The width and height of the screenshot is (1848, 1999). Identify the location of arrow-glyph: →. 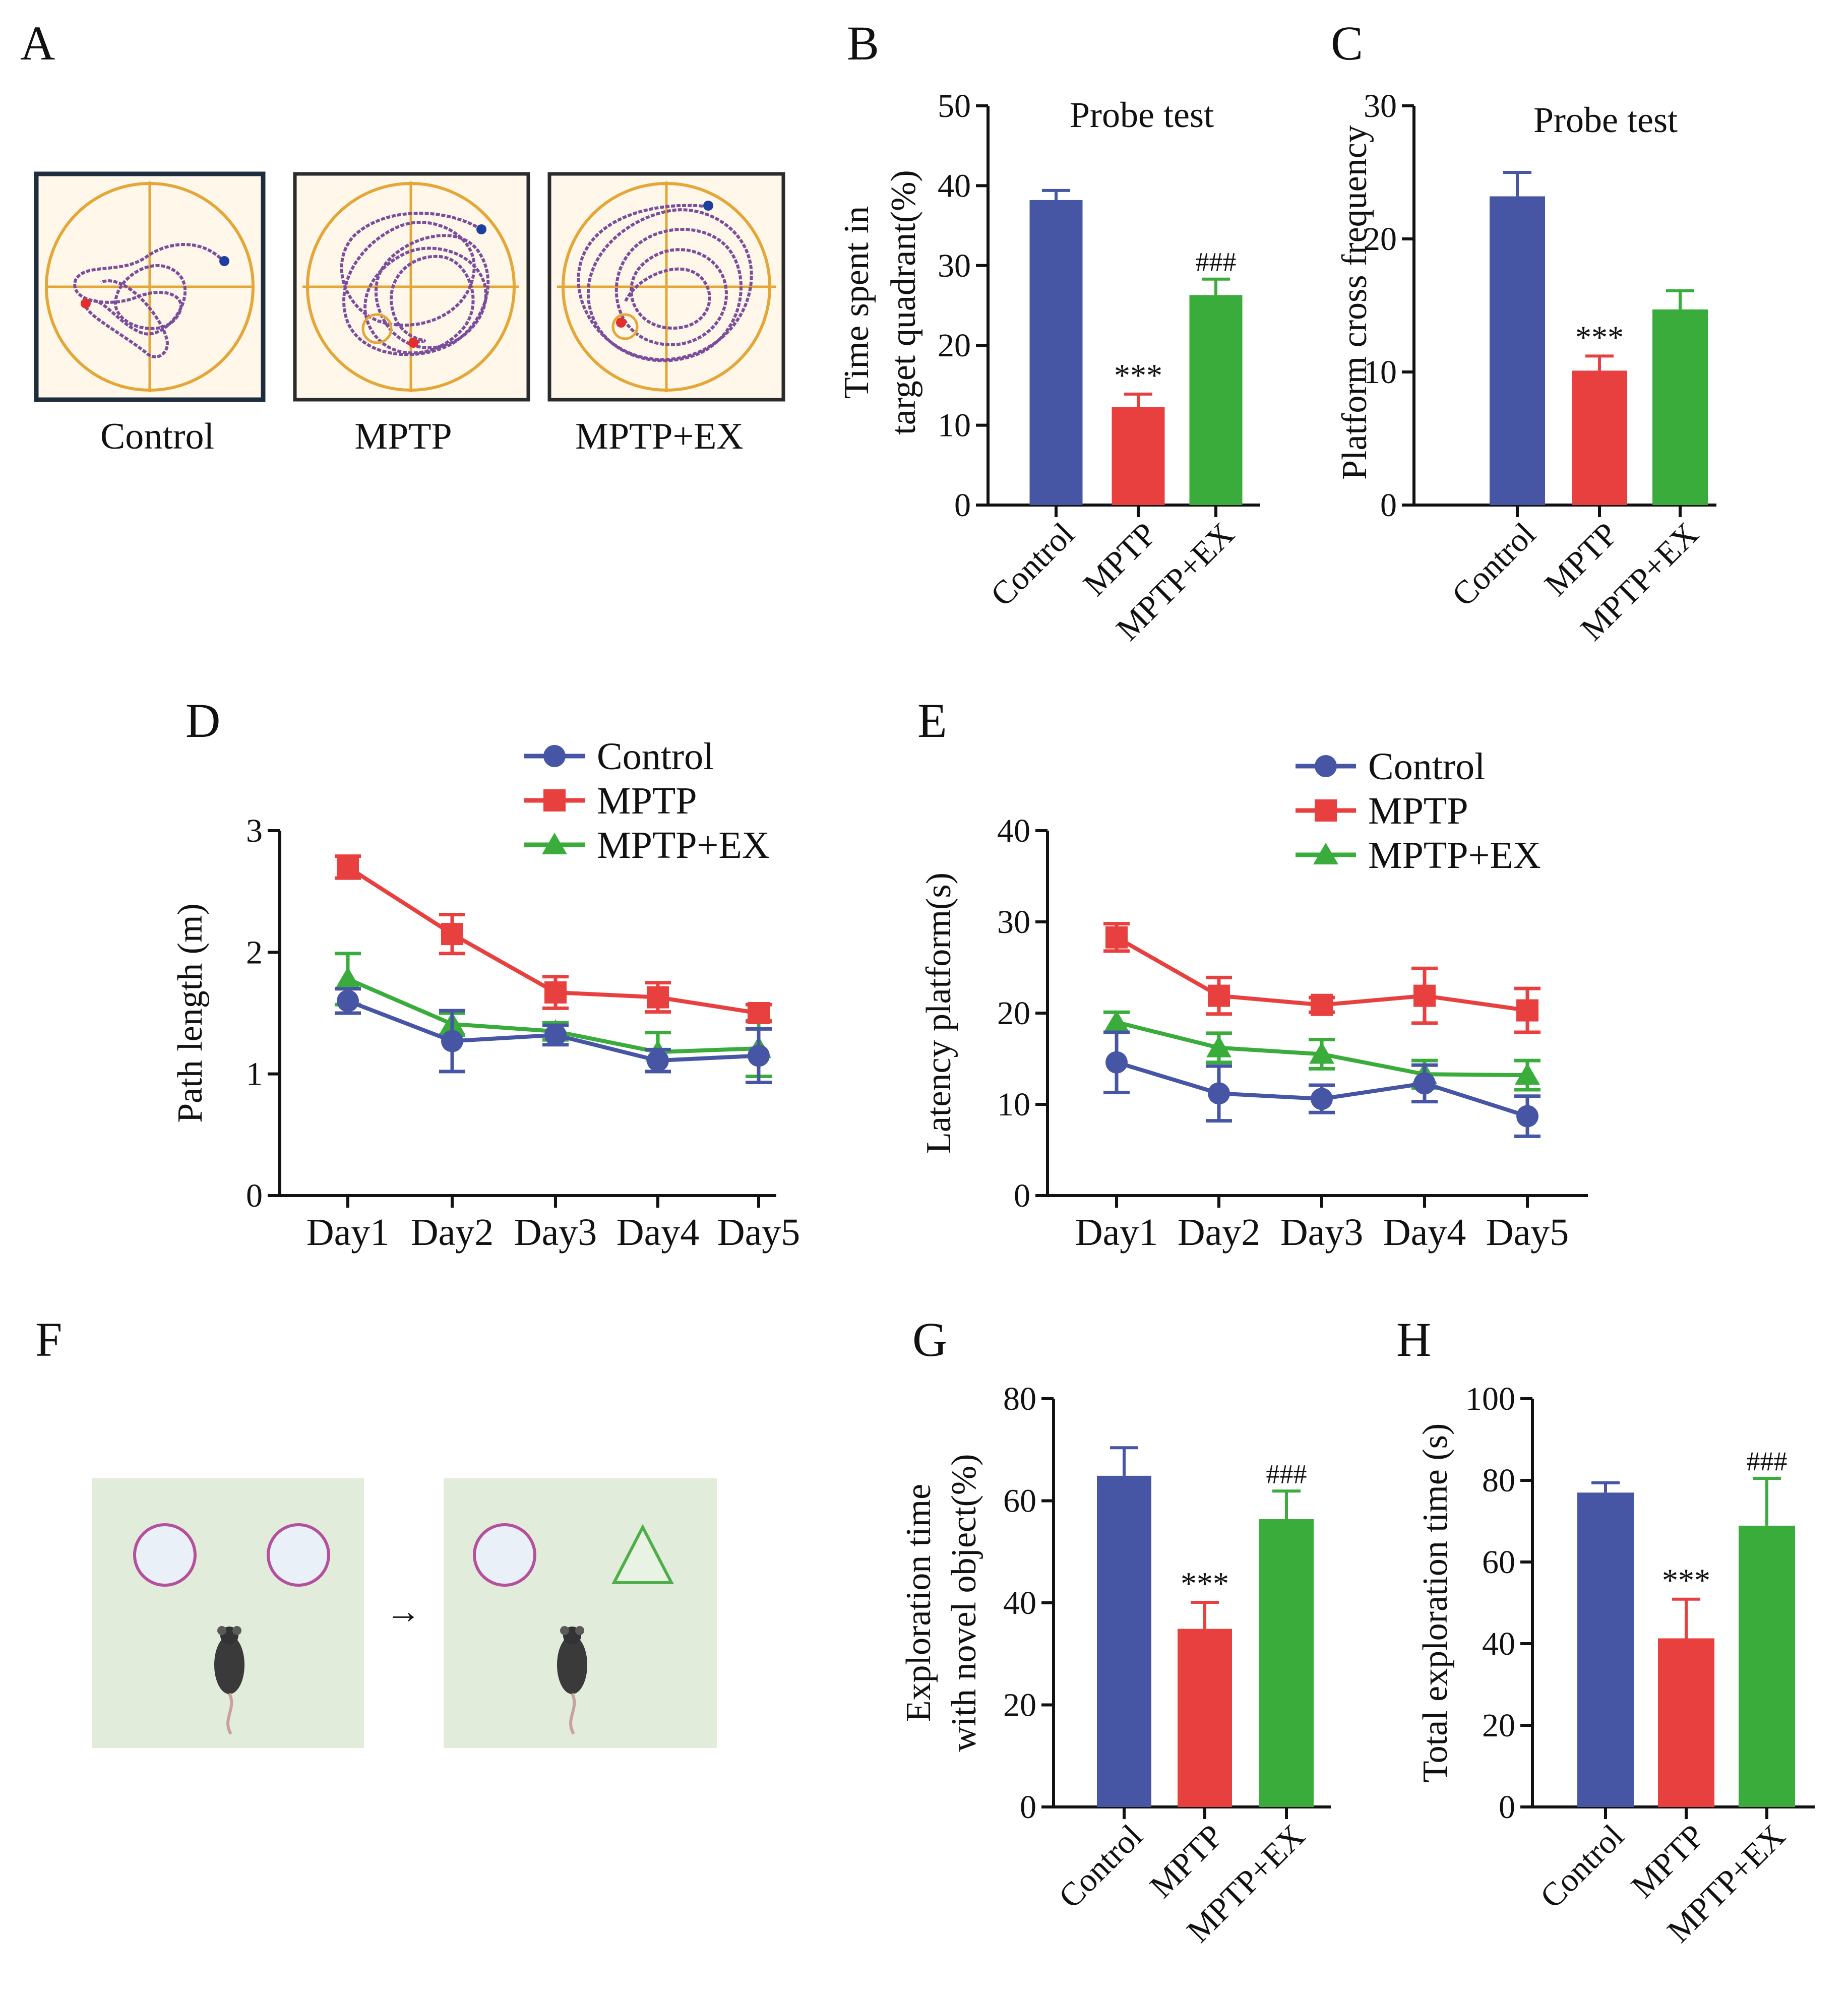
(403, 1612).